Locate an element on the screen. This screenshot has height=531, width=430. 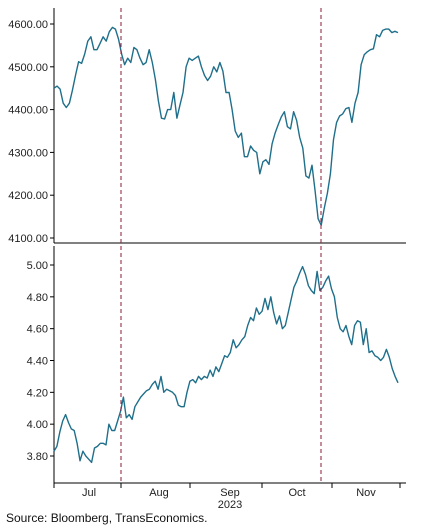
bottom-y-tick-label: 4.40 is located at coordinates (37, 362).